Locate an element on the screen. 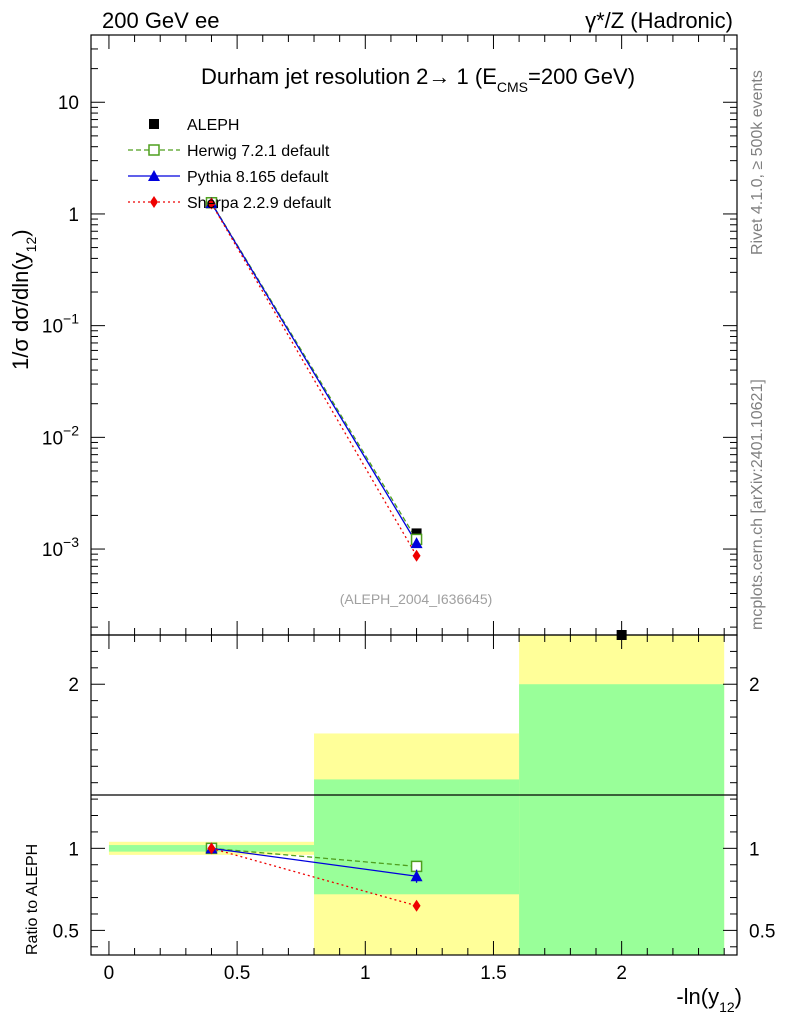  legend-marker-sherpa is located at coordinates (154, 202).